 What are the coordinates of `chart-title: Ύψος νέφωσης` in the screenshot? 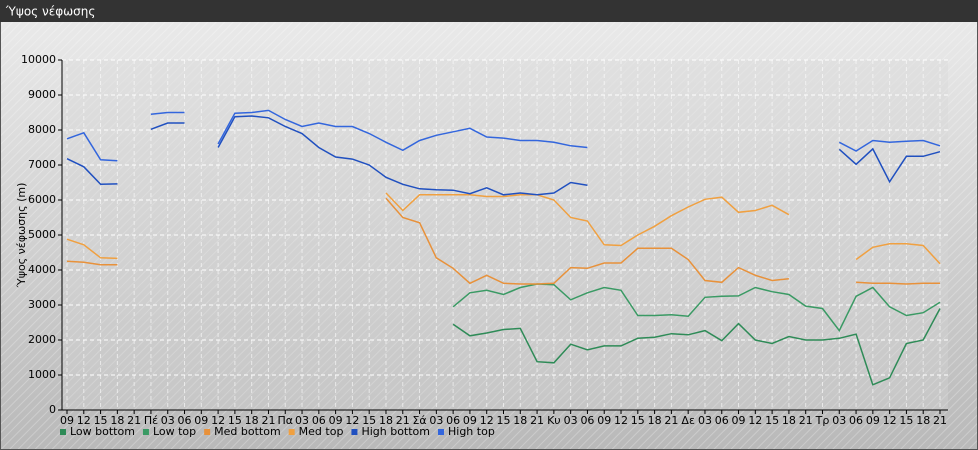 It's located at (50, 12).